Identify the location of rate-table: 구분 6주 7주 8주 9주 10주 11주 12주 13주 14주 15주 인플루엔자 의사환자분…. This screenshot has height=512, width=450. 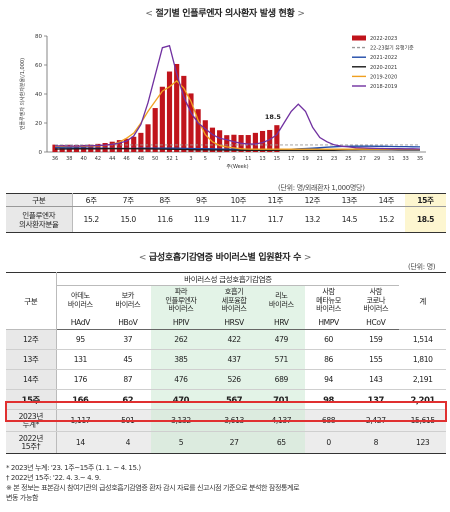
(226, 213).